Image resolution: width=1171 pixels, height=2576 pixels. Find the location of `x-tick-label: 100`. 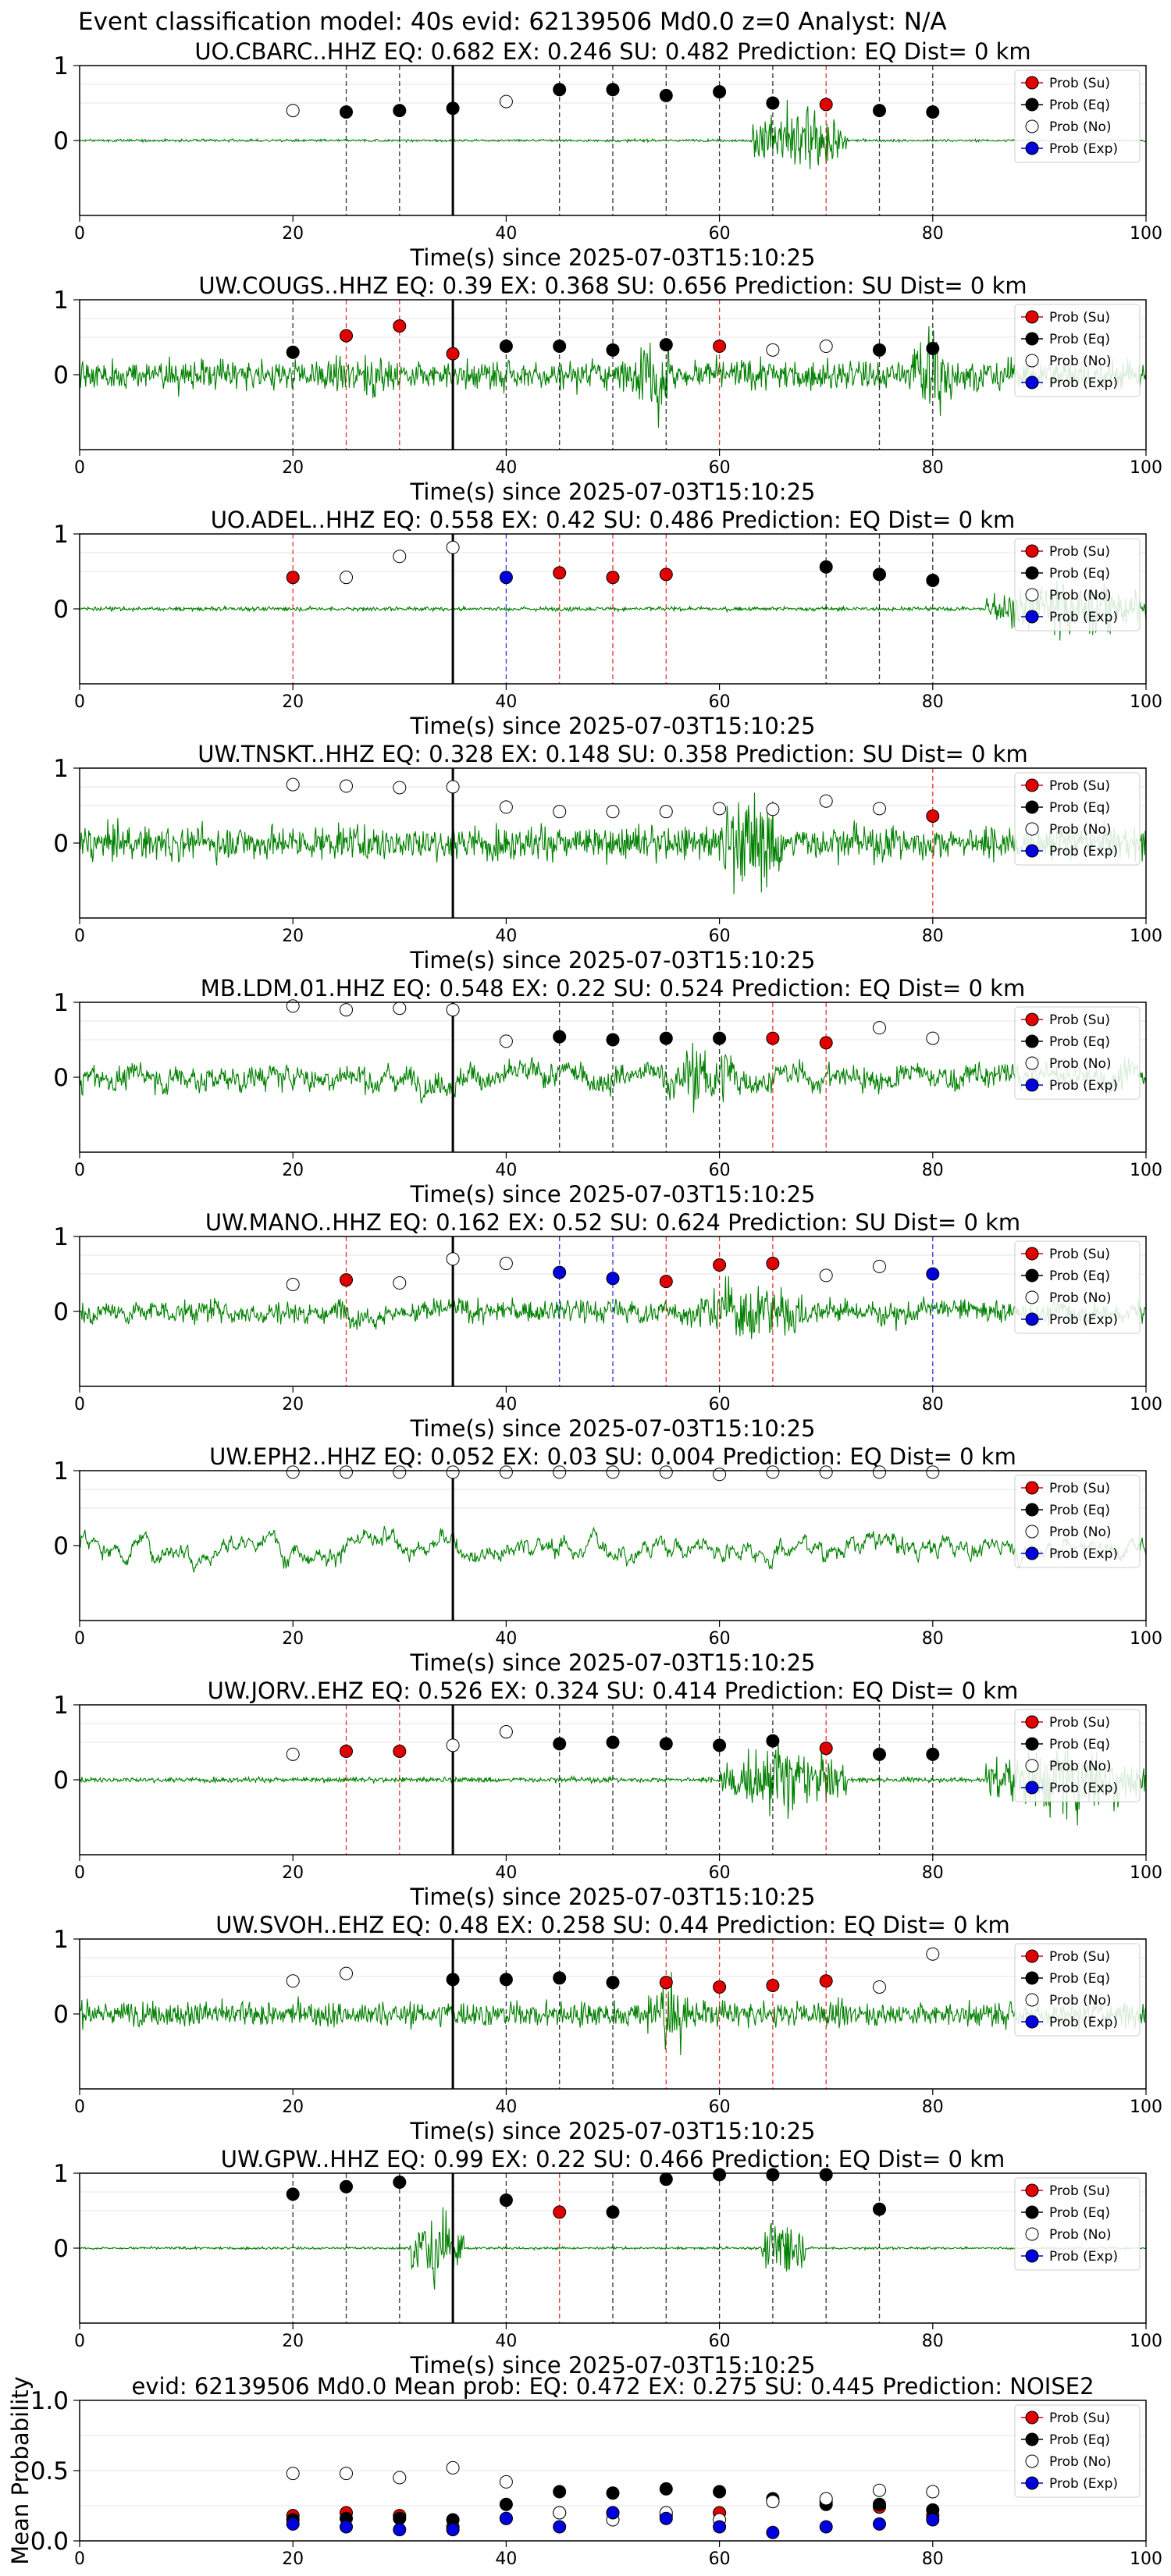

x-tick-label: 100 is located at coordinates (1146, 2341).